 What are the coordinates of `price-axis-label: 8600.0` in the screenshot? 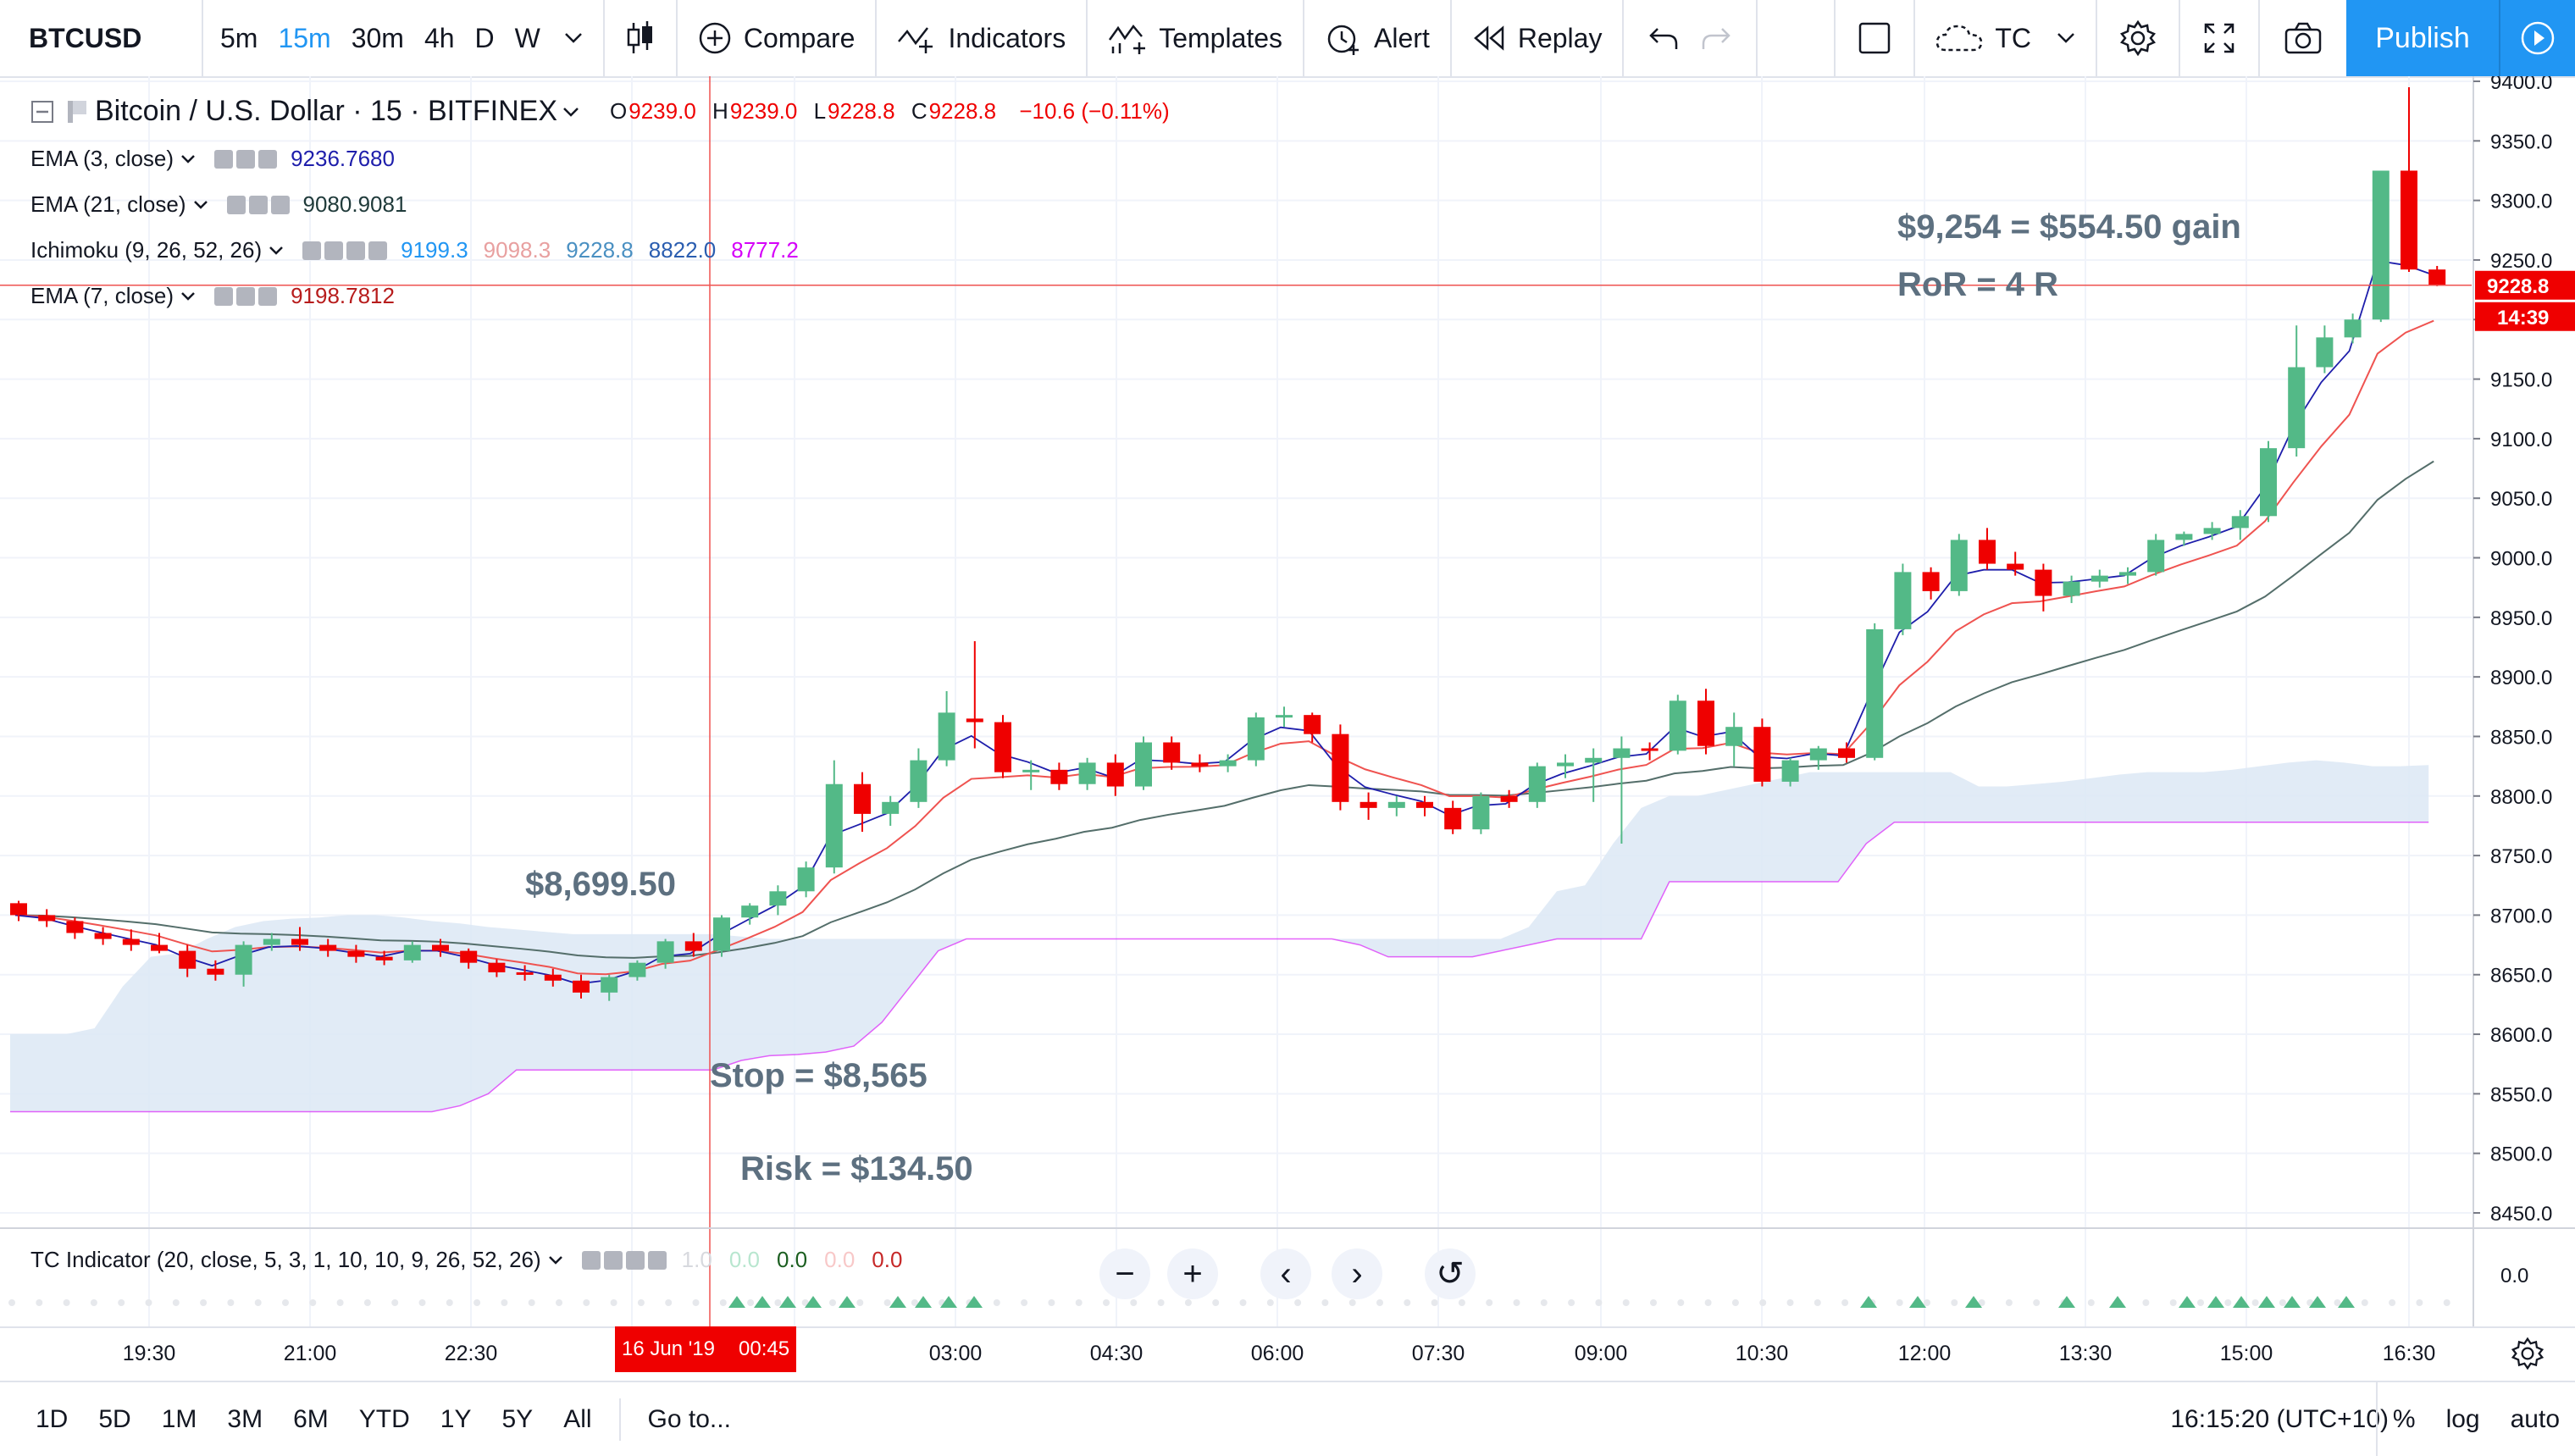 It's located at (2521, 1035).